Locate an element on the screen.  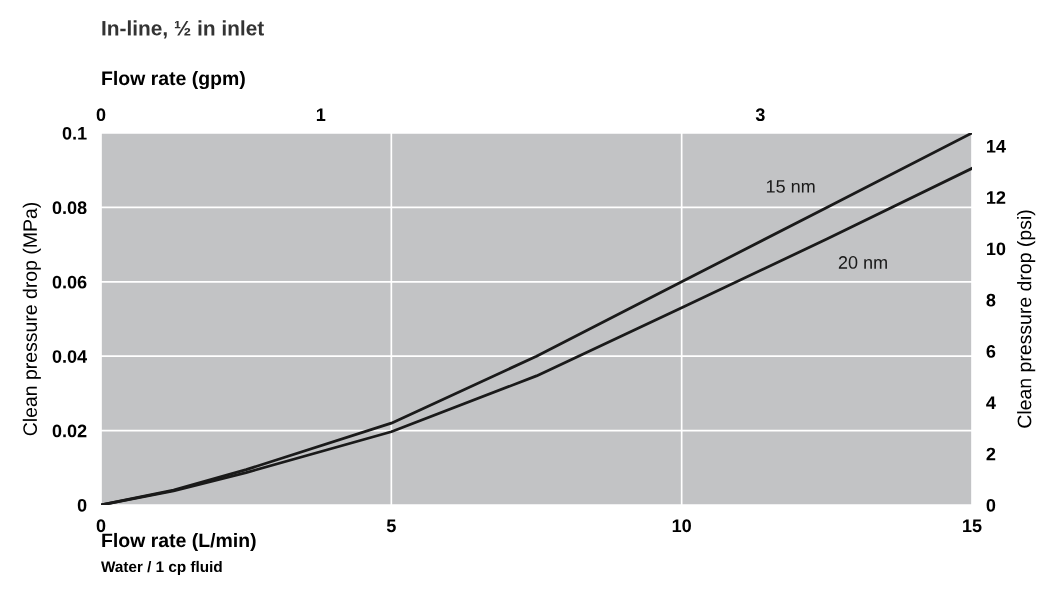
y-tick-label: 0.04 is located at coordinates (70, 356).